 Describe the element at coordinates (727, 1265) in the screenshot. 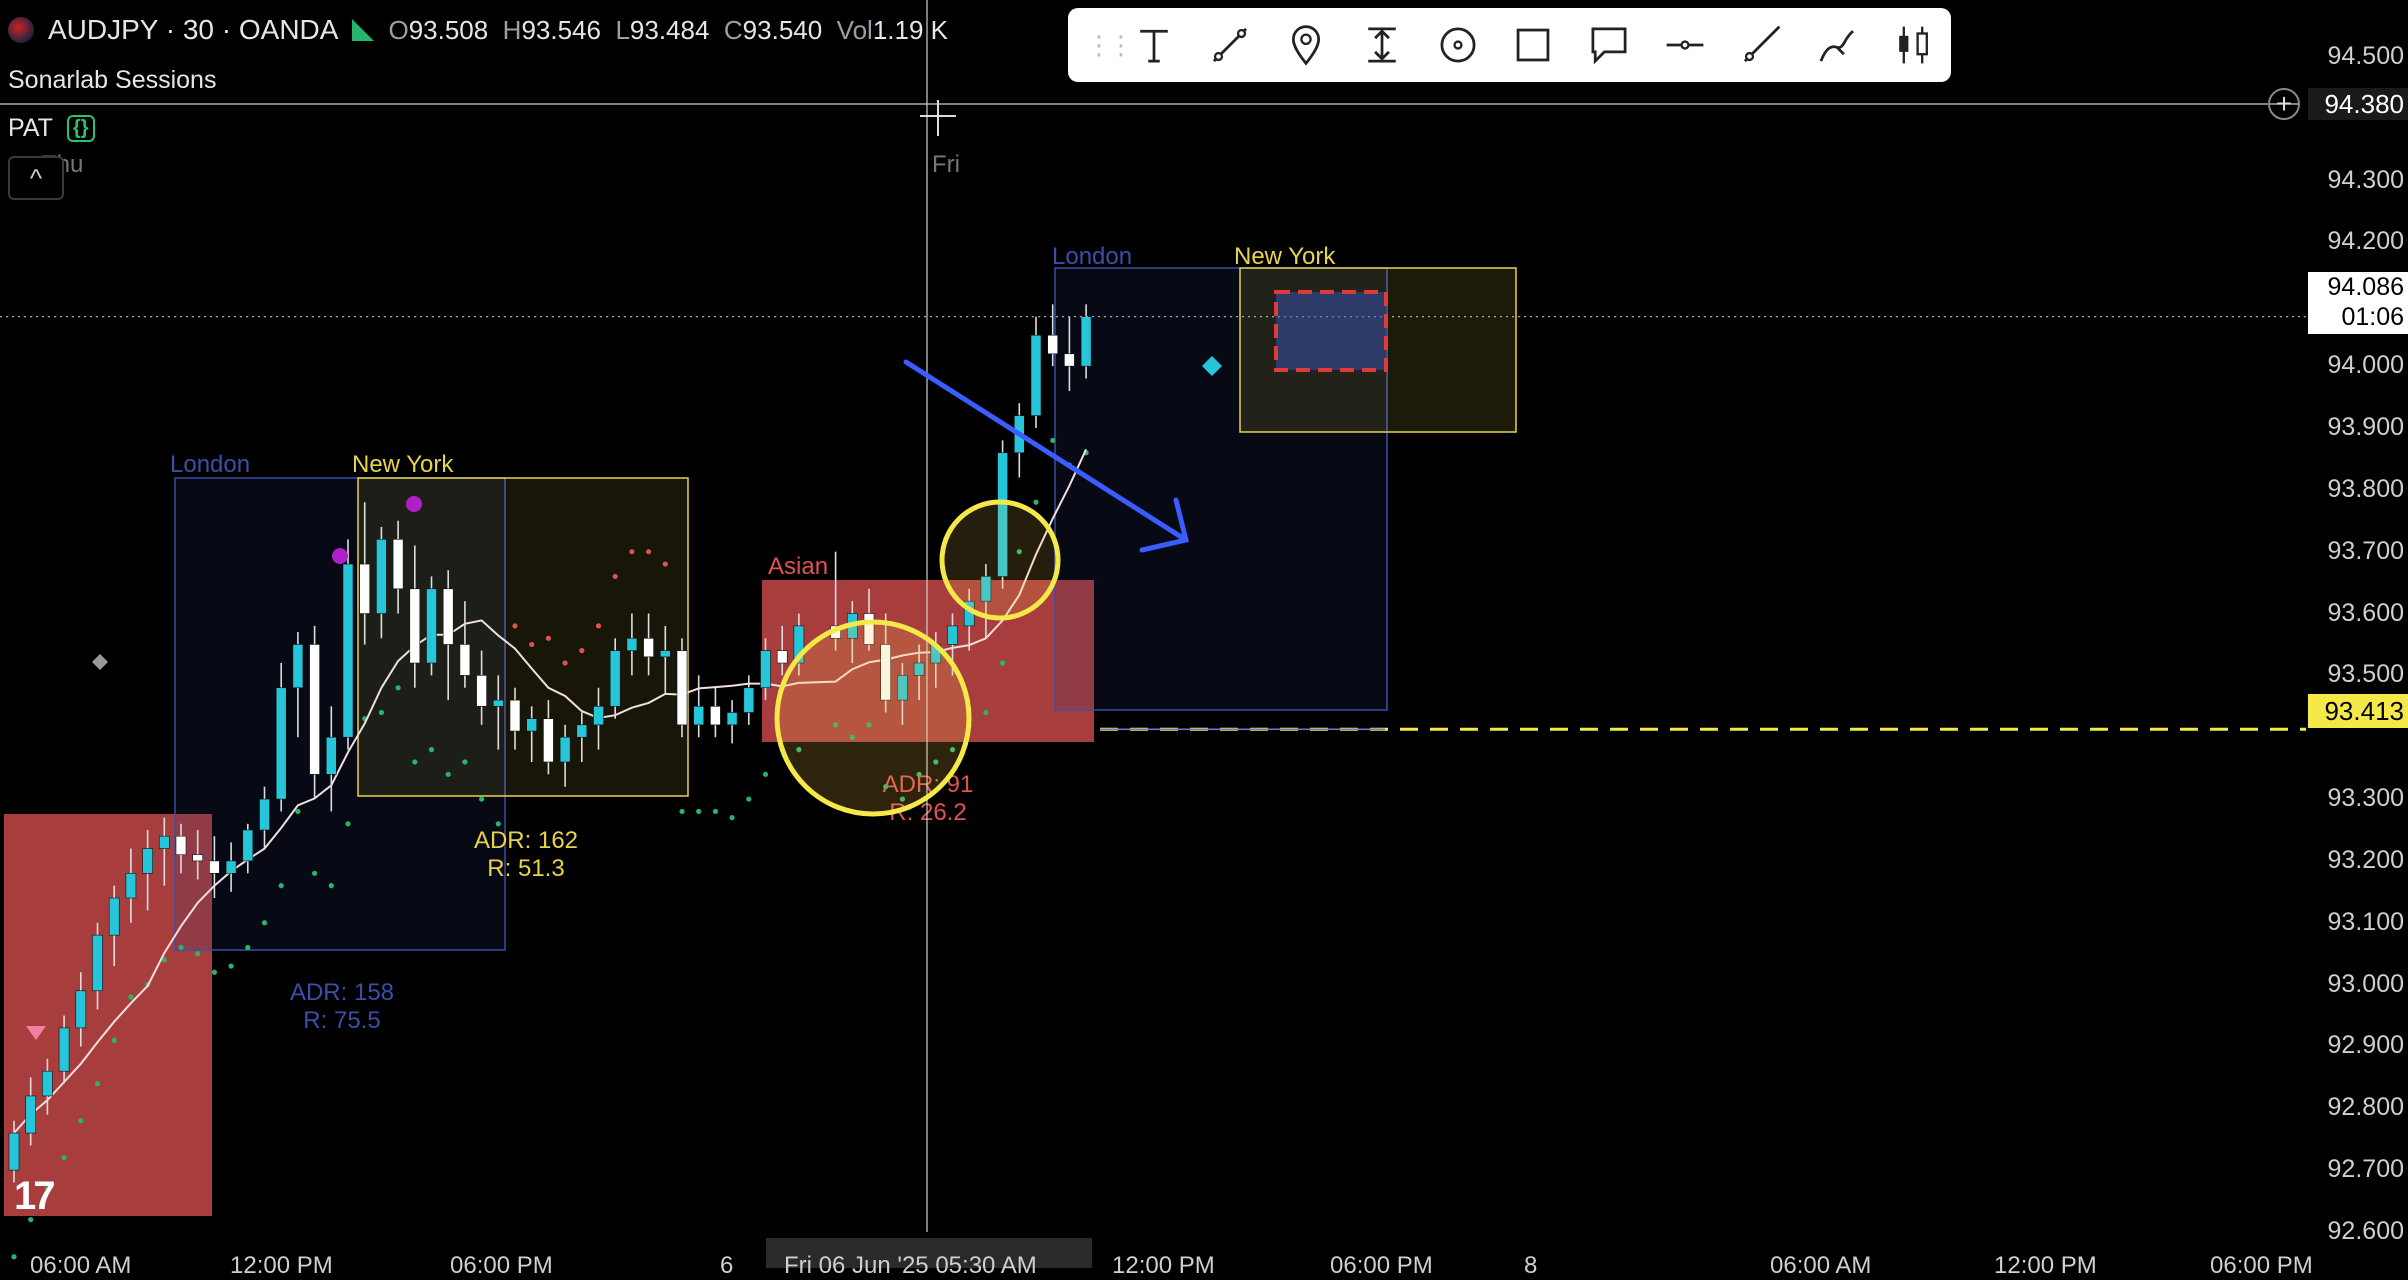

I see `time-tick: 6` at that location.